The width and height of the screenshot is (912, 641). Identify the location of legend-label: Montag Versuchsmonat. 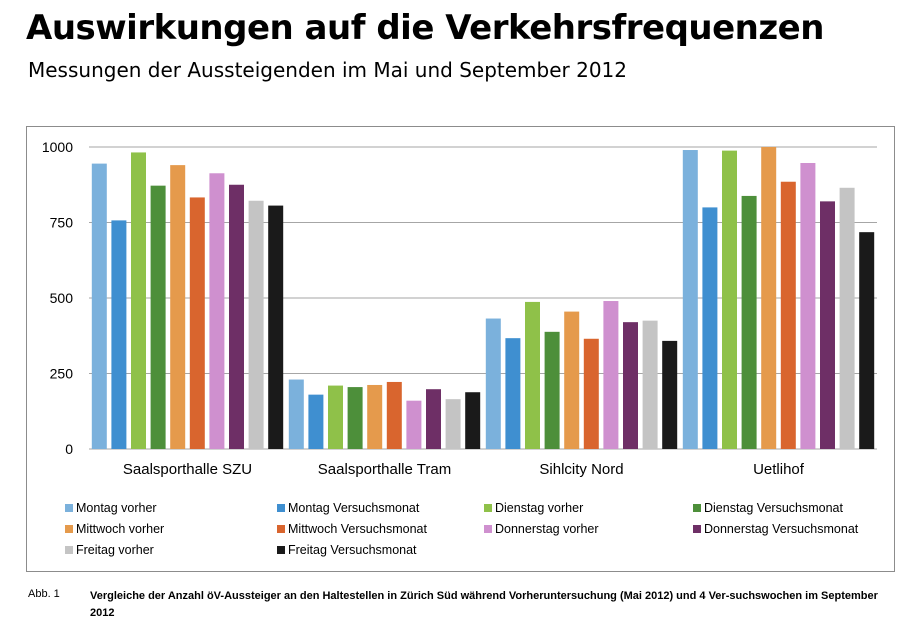
(354, 508).